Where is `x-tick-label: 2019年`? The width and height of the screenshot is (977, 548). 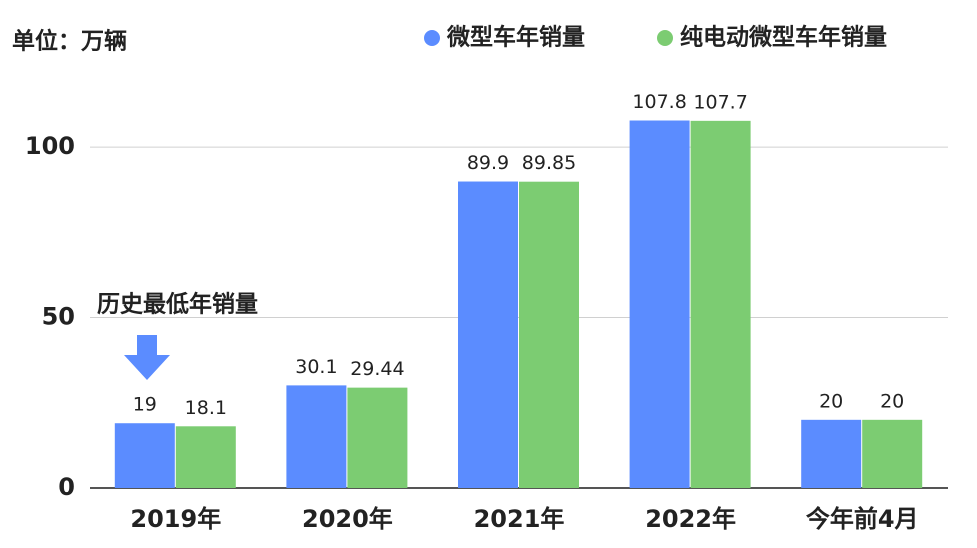
x-tick-label: 2019年 is located at coordinates (175, 519).